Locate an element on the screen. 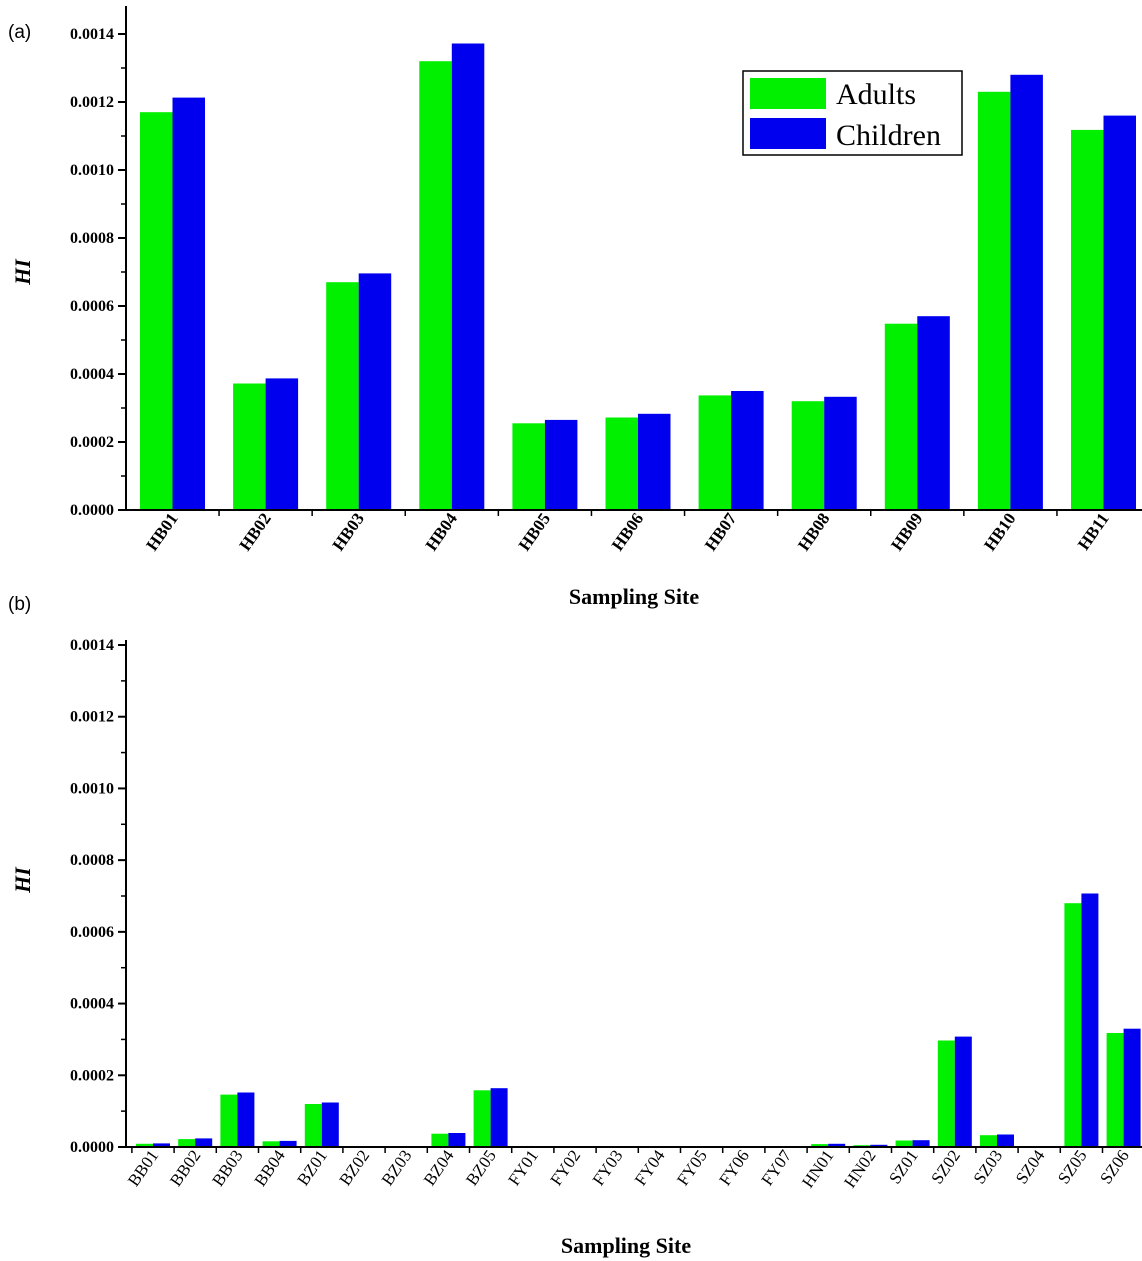 The image size is (1142, 1261). panel-a-y-tick-label: 0.0002 is located at coordinates (92, 442).